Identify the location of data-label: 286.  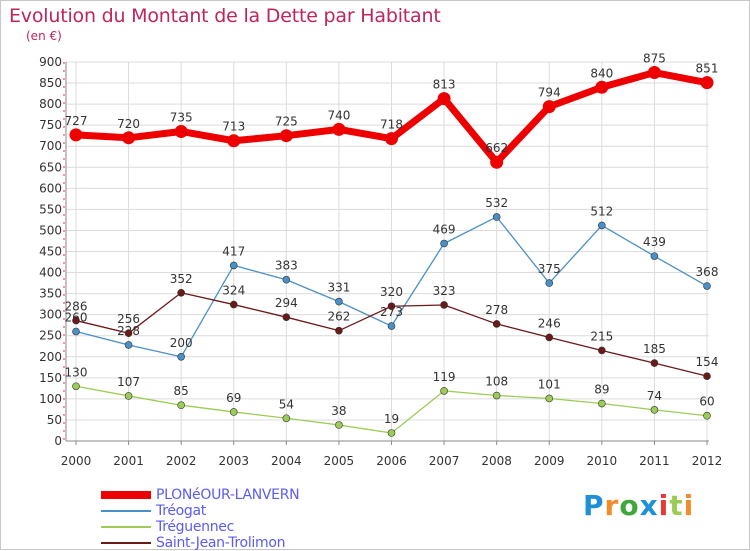
(76, 307).